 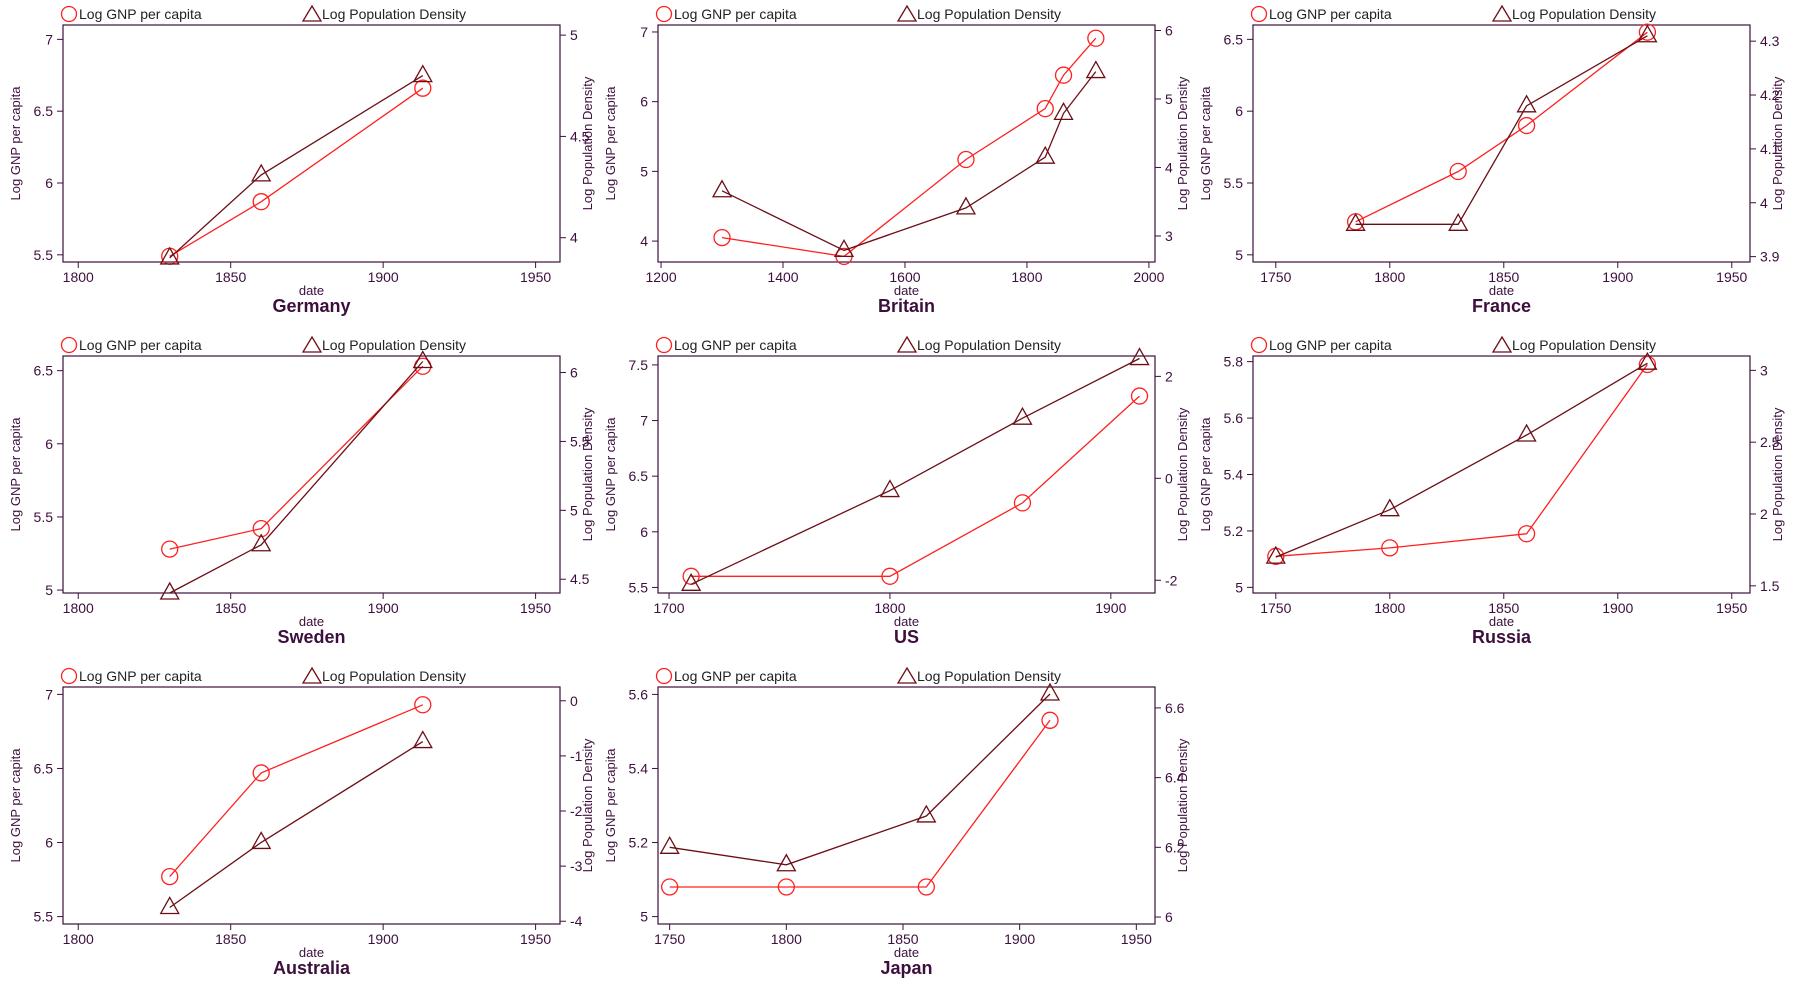 I want to click on y-left-tick-label: 7.5, so click(x=639, y=365).